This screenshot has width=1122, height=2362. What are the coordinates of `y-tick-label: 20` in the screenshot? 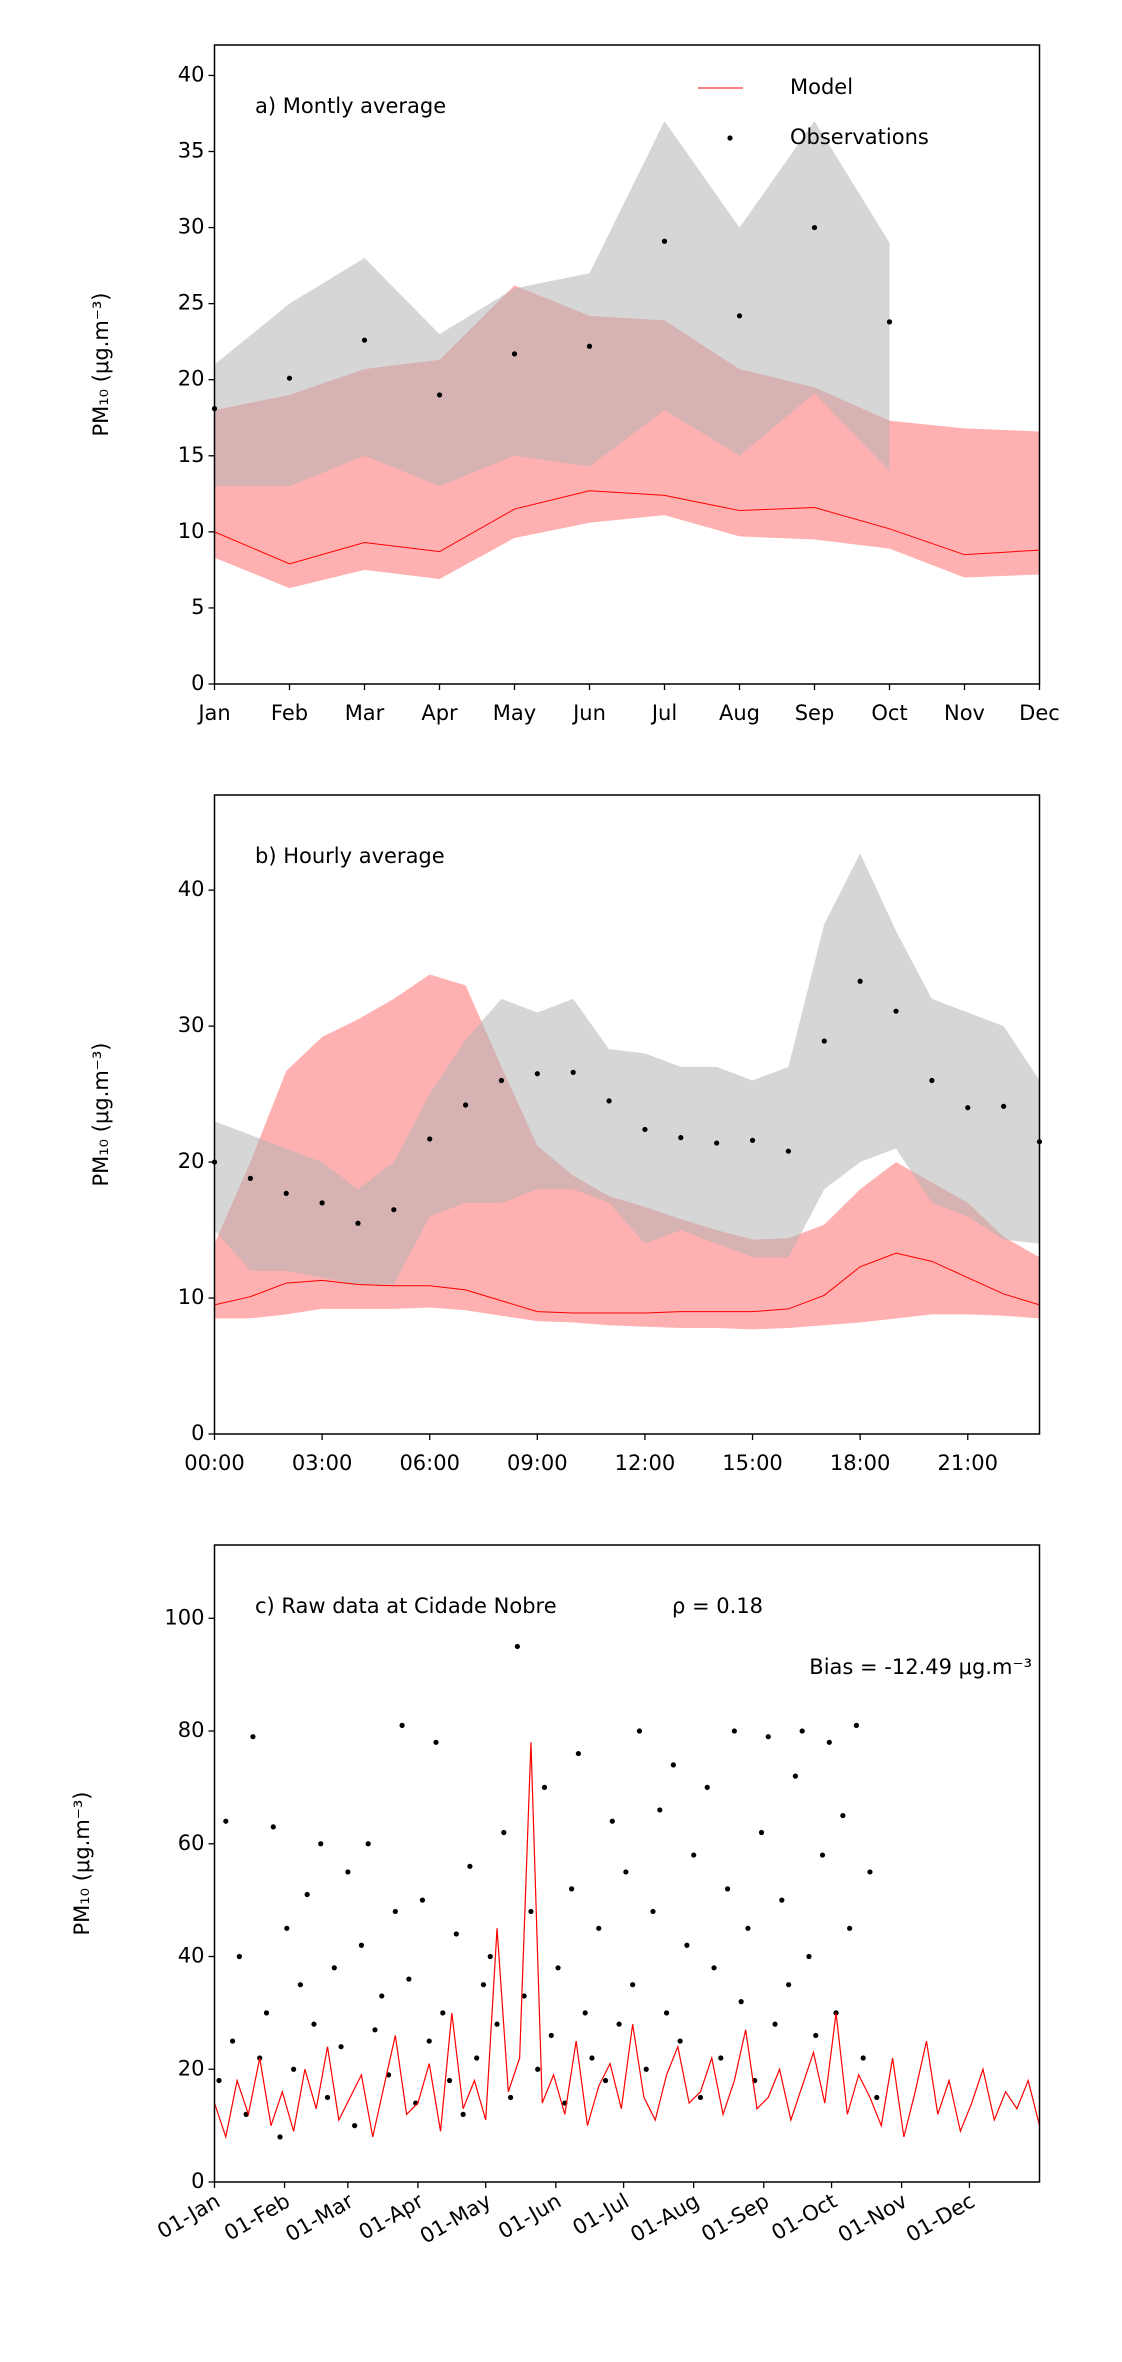 It's located at (191, 379).